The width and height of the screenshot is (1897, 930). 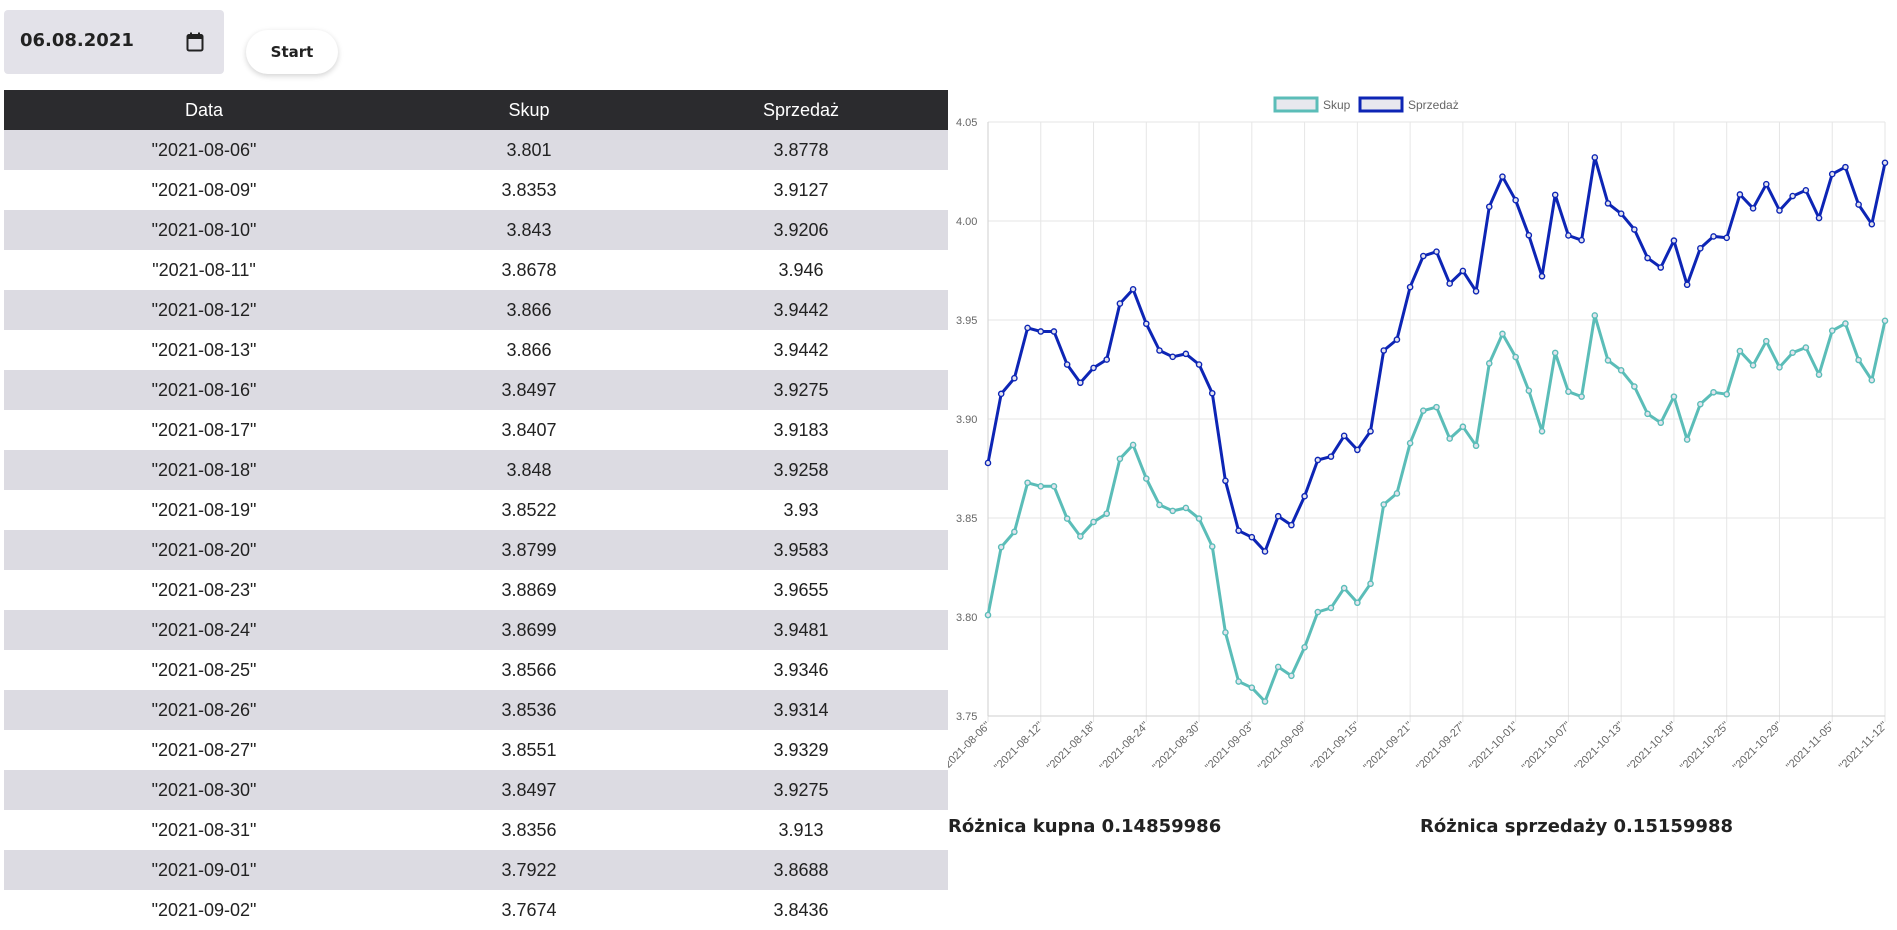 I want to click on x-tick-label: "2021-11-05", so click(x=1810, y=746).